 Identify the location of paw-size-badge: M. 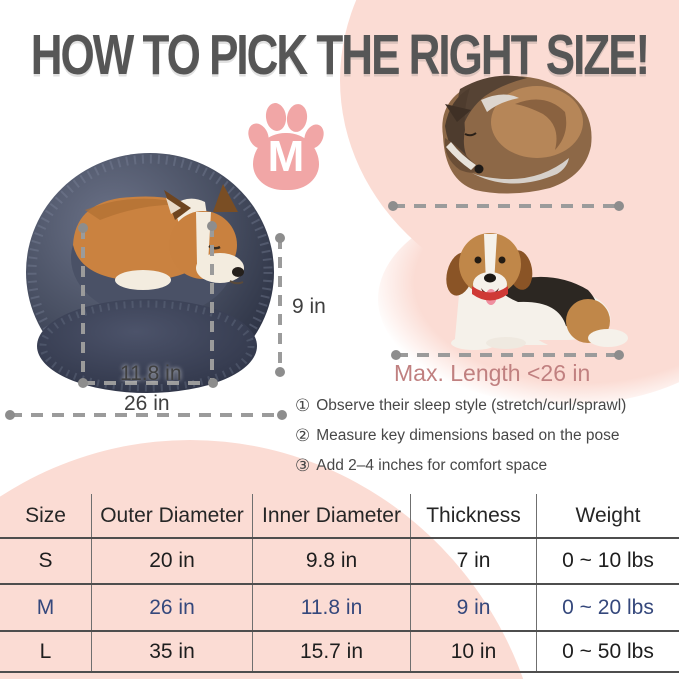
(286, 145).